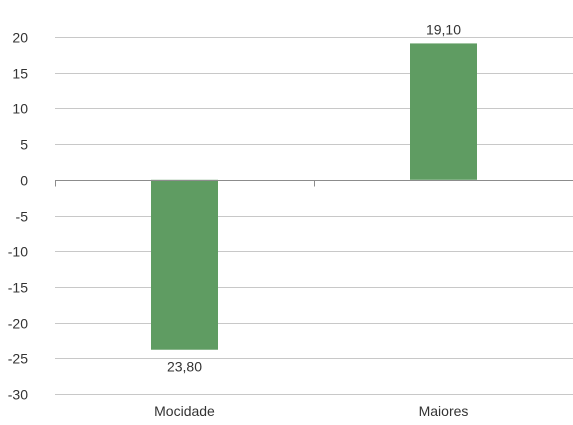 The image size is (573, 425). Describe the element at coordinates (184, 367) in the screenshot. I see `data-label: 23,80` at that location.